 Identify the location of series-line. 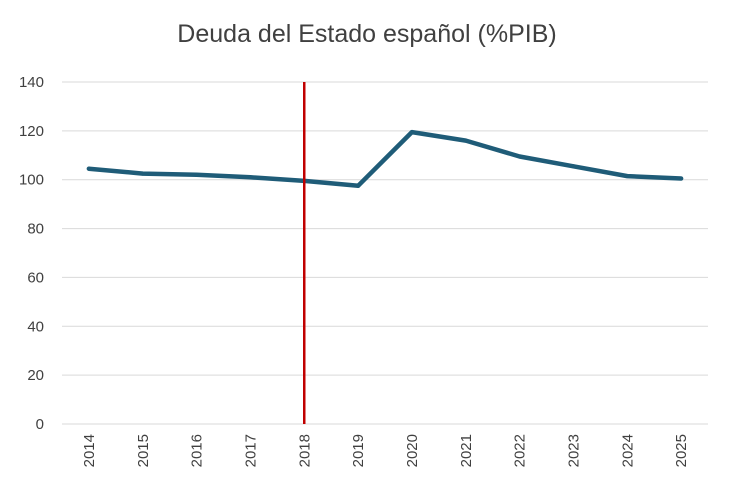
(385, 159).